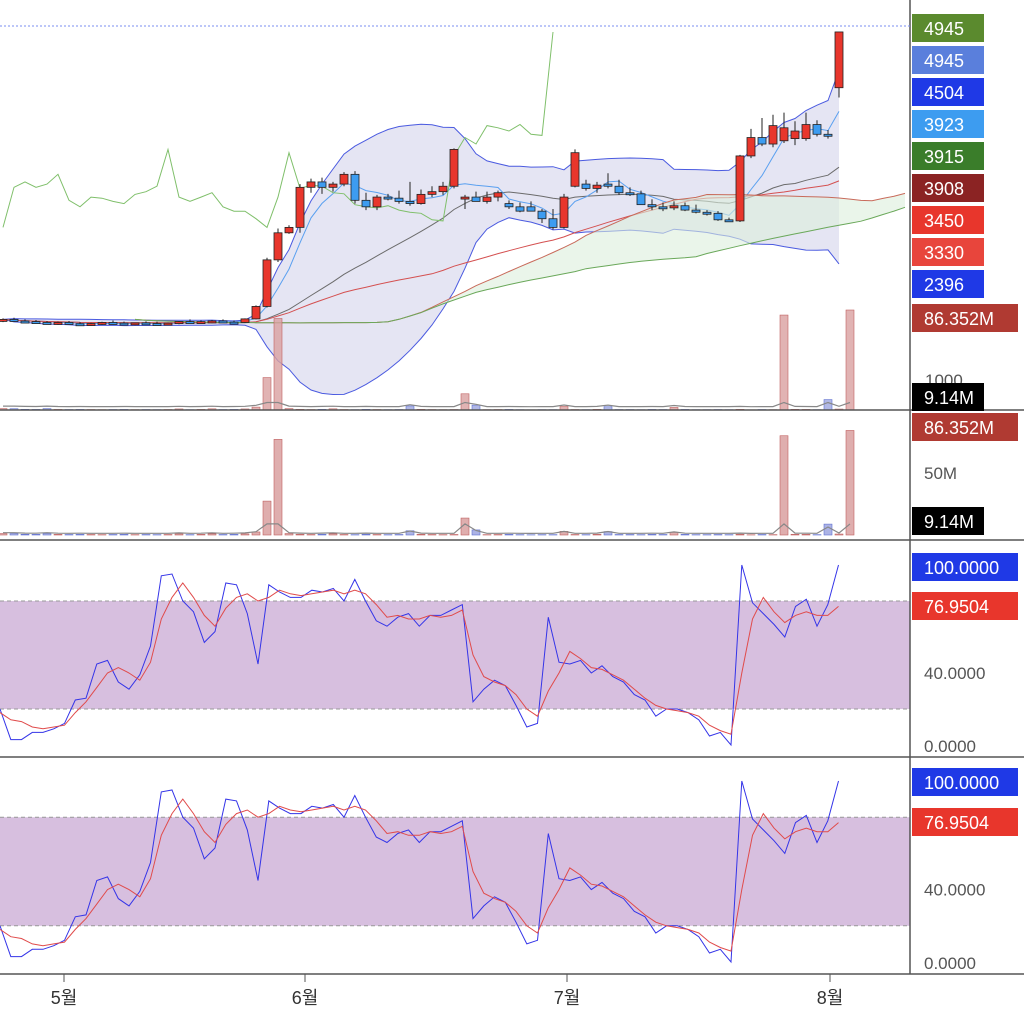 The width and height of the screenshot is (1032, 1016). What do you see at coordinates (944, 253) in the screenshot?
I see `value-tag-text: 3330` at bounding box center [944, 253].